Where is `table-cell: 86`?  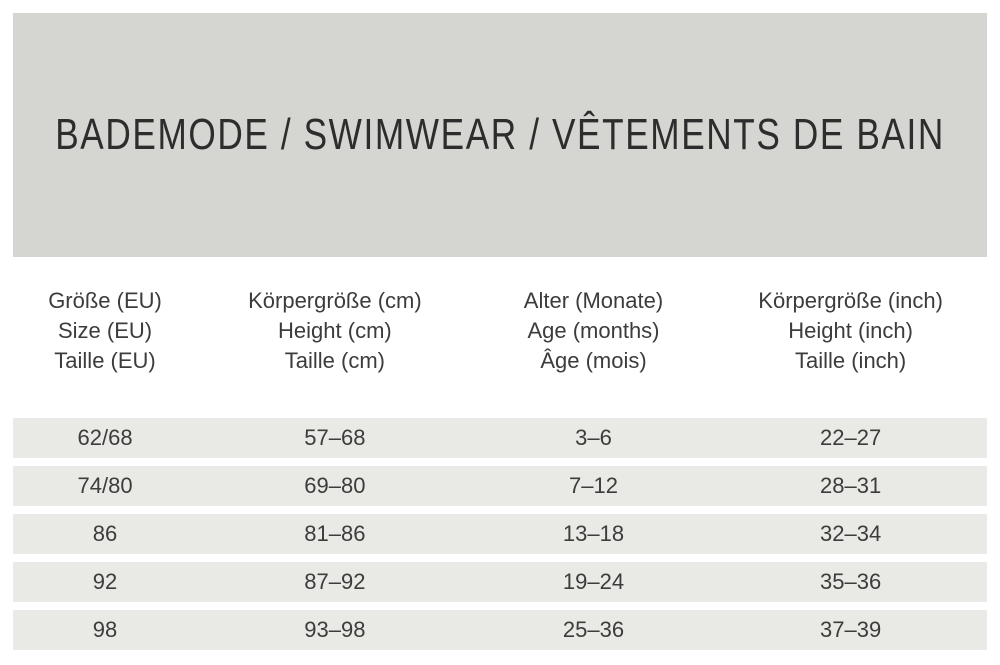 table-cell: 86 is located at coordinates (105, 533).